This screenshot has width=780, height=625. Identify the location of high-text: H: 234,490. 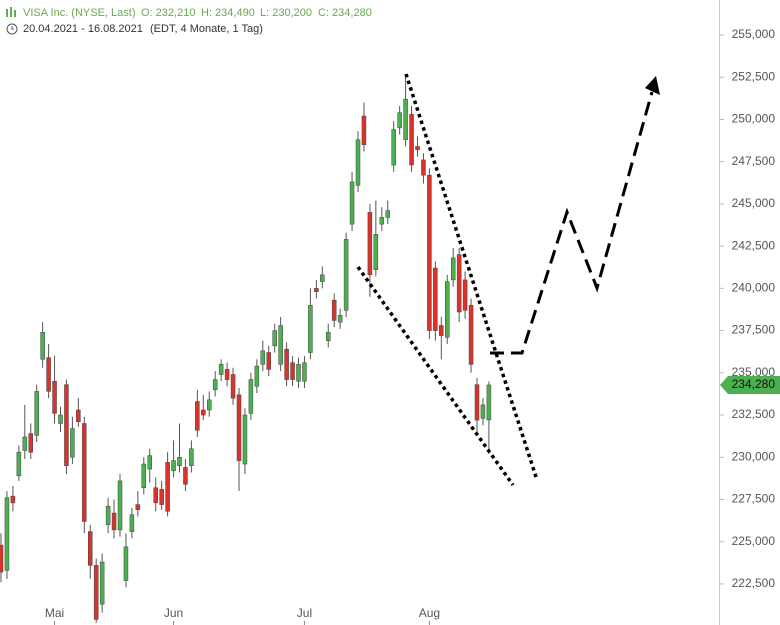
(228, 13).